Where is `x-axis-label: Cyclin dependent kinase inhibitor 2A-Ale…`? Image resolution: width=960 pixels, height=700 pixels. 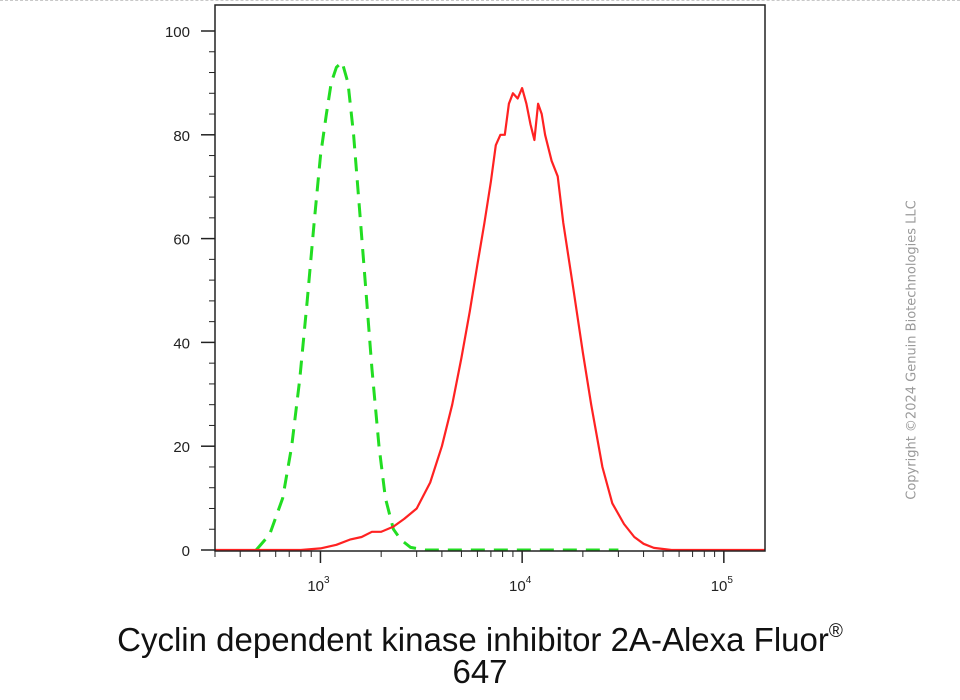 x-axis-label: Cyclin dependent kinase inhibitor 2A-Ale… is located at coordinates (480, 639).